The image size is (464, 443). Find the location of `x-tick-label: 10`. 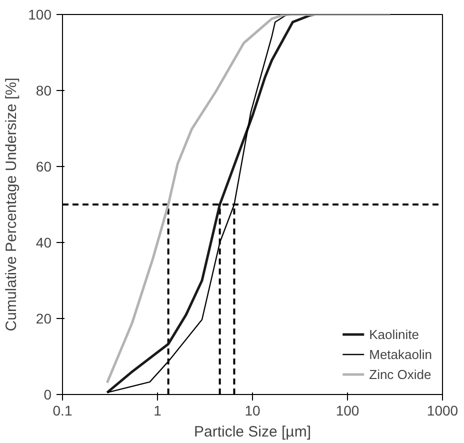

x-tick-label: 10 is located at coordinates (252, 410).